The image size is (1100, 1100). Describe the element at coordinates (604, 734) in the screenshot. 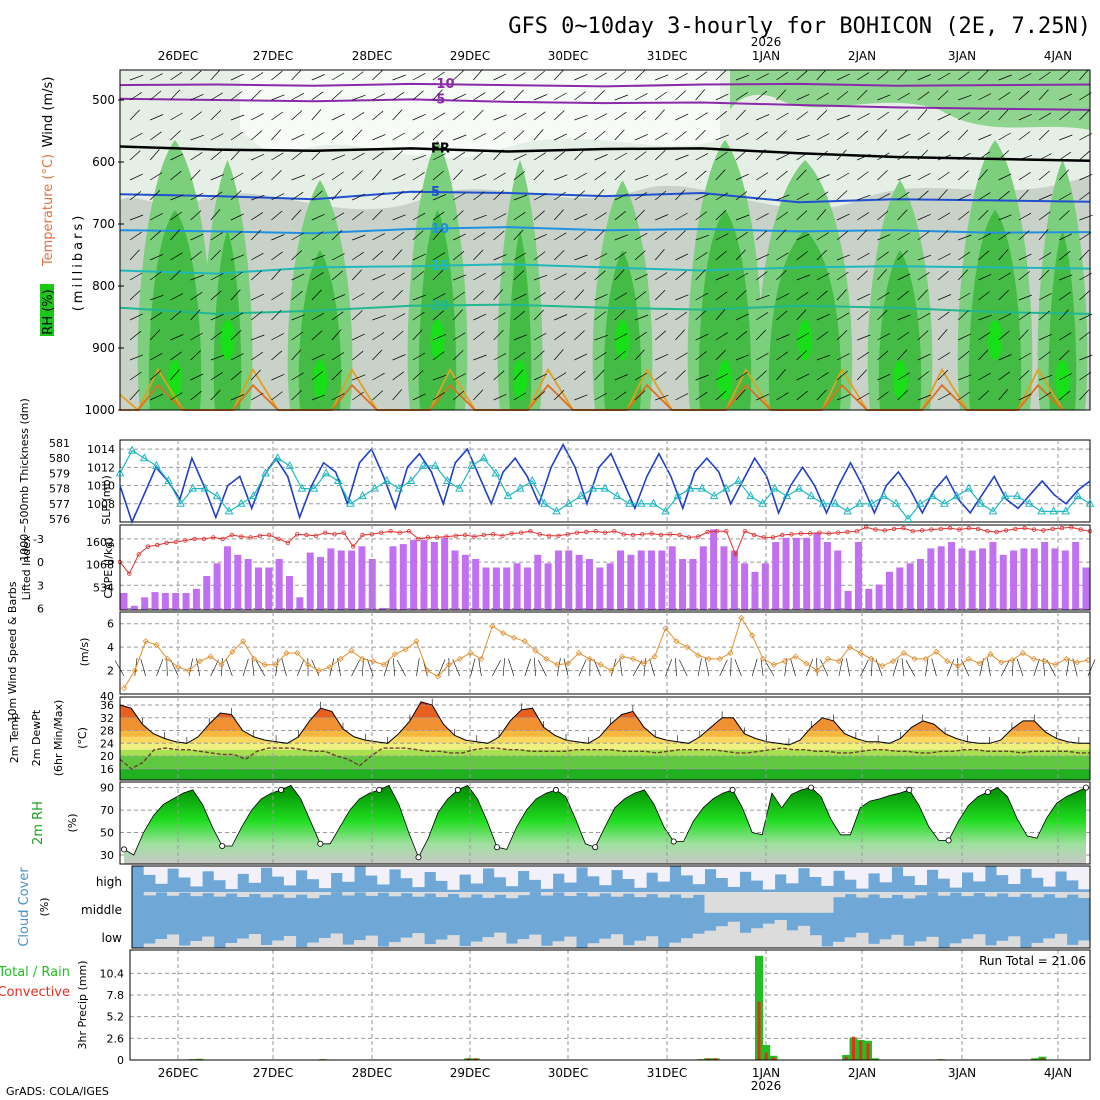

I see `temp-2m-series` at that location.